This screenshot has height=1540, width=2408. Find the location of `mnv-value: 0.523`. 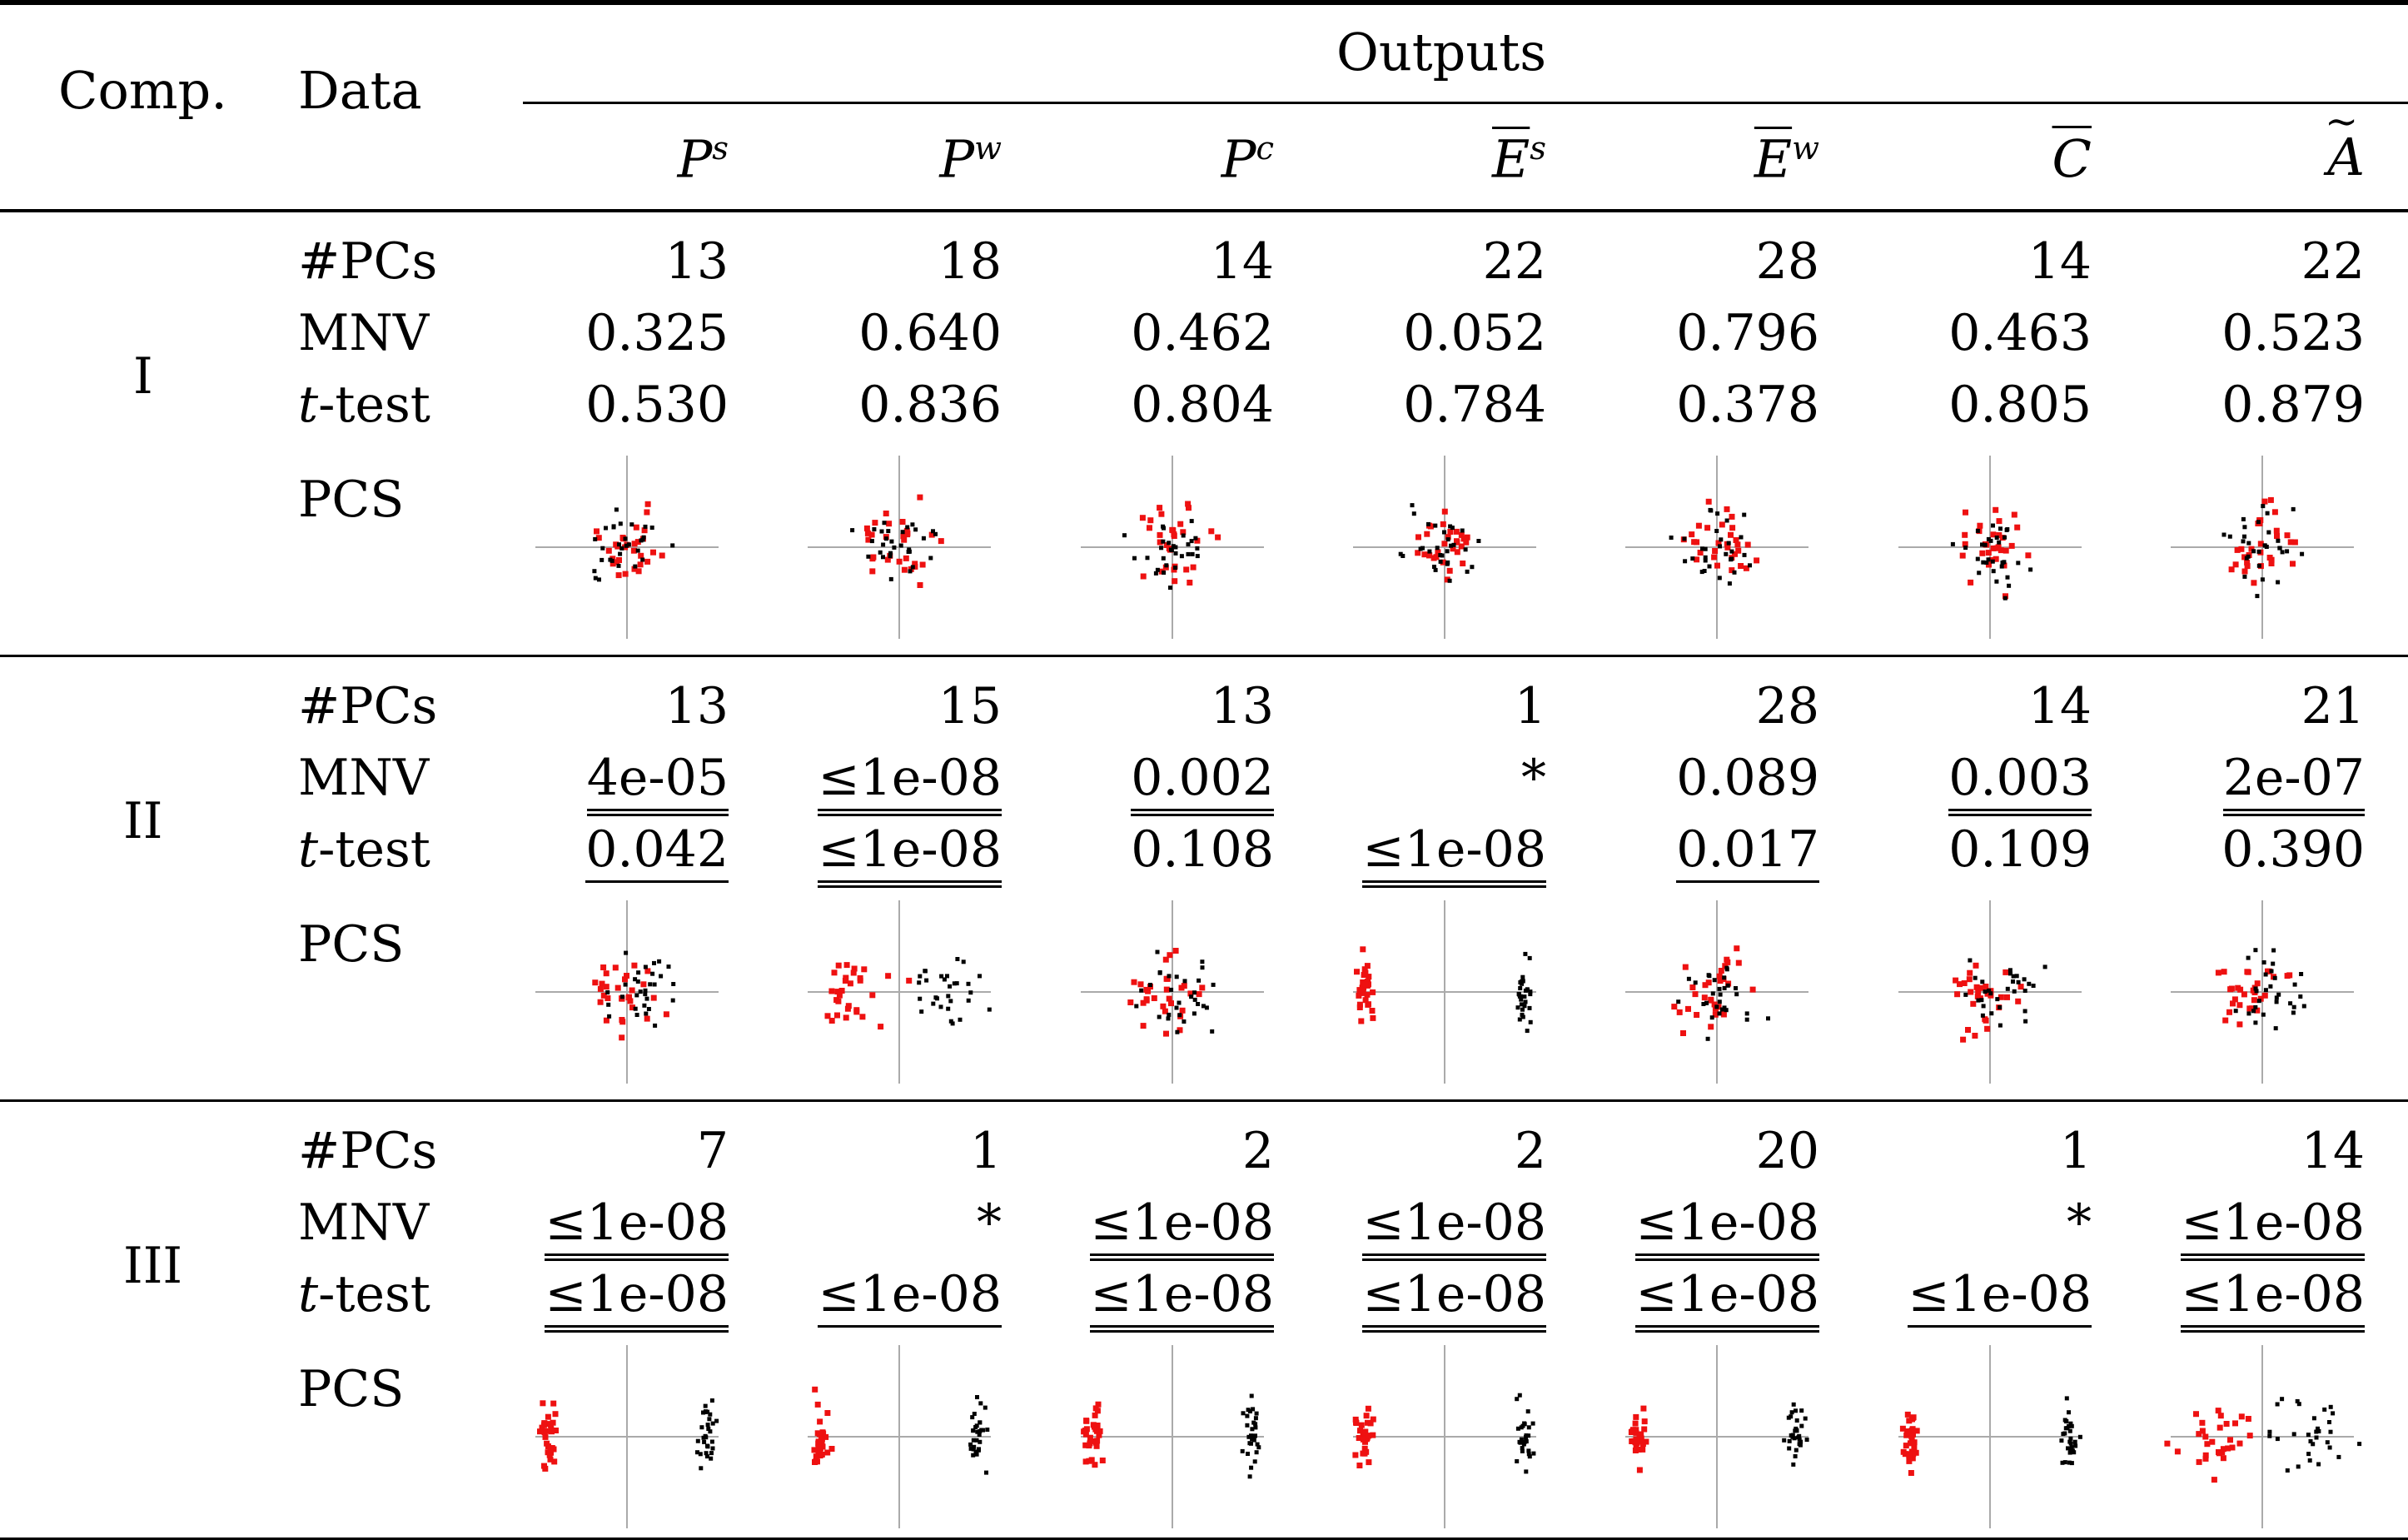

mnv-value: 0.523 is located at coordinates (2240, 333).